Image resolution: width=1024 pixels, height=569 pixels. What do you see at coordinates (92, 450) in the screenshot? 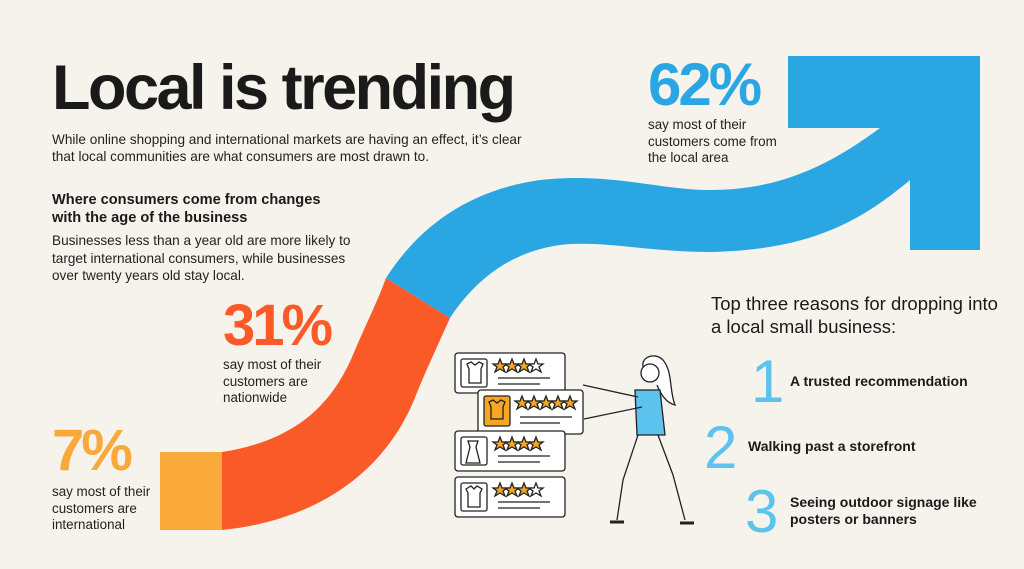
I see `stat-international-value: 7%` at bounding box center [92, 450].